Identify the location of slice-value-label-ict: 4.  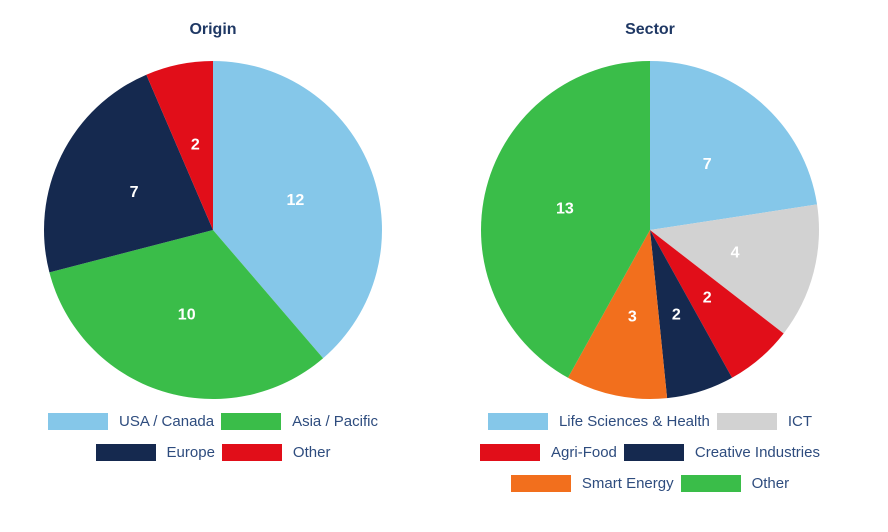
(735, 253).